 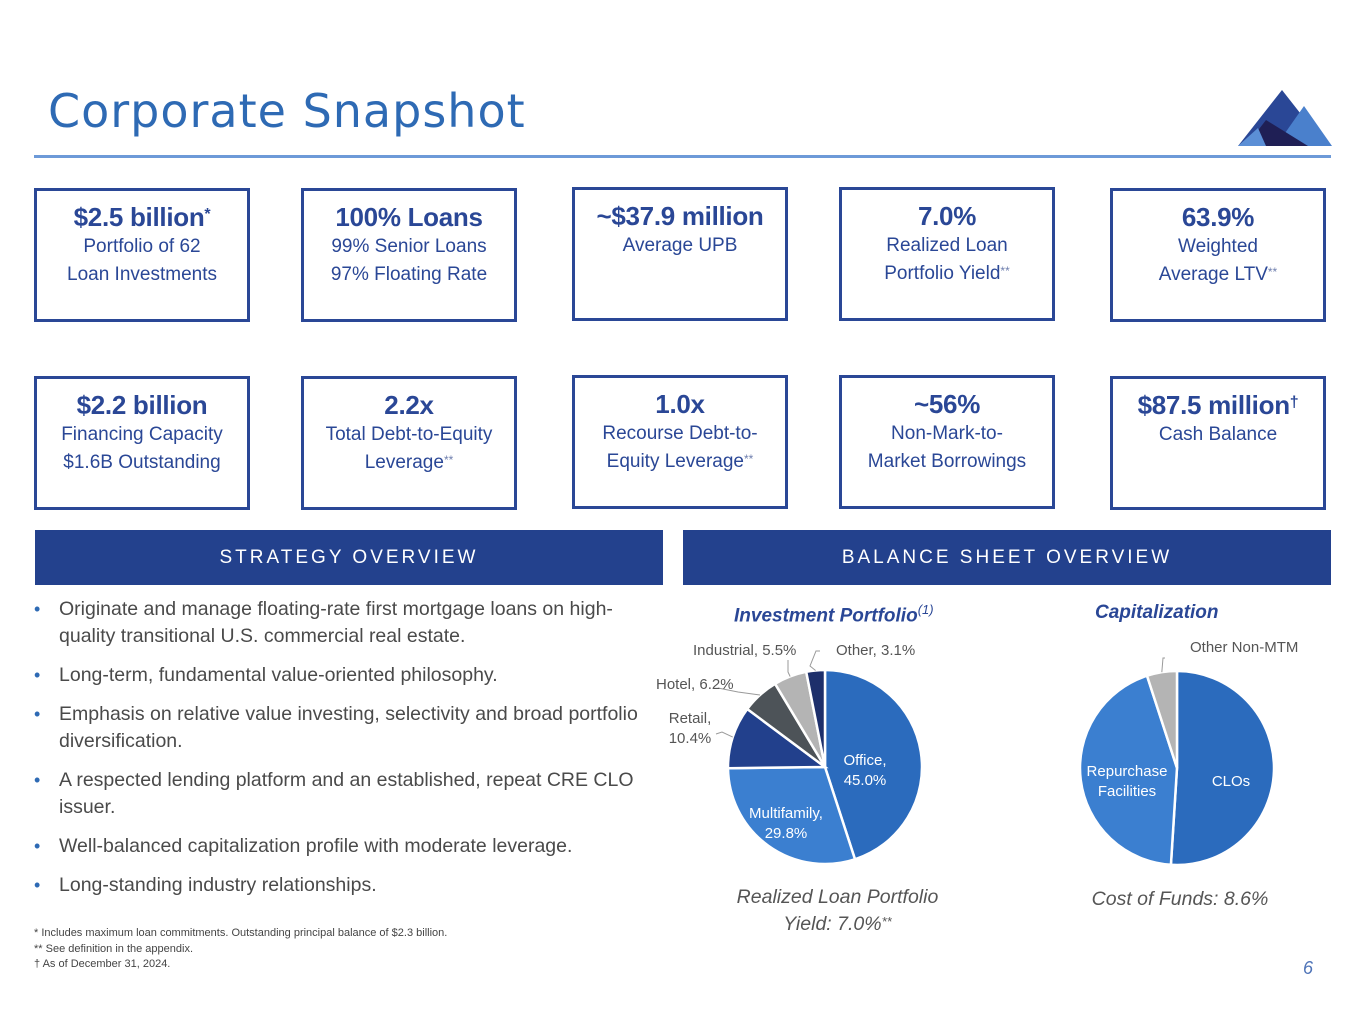 I want to click on kpi-value-text: 1.0x, so click(x=680, y=404).